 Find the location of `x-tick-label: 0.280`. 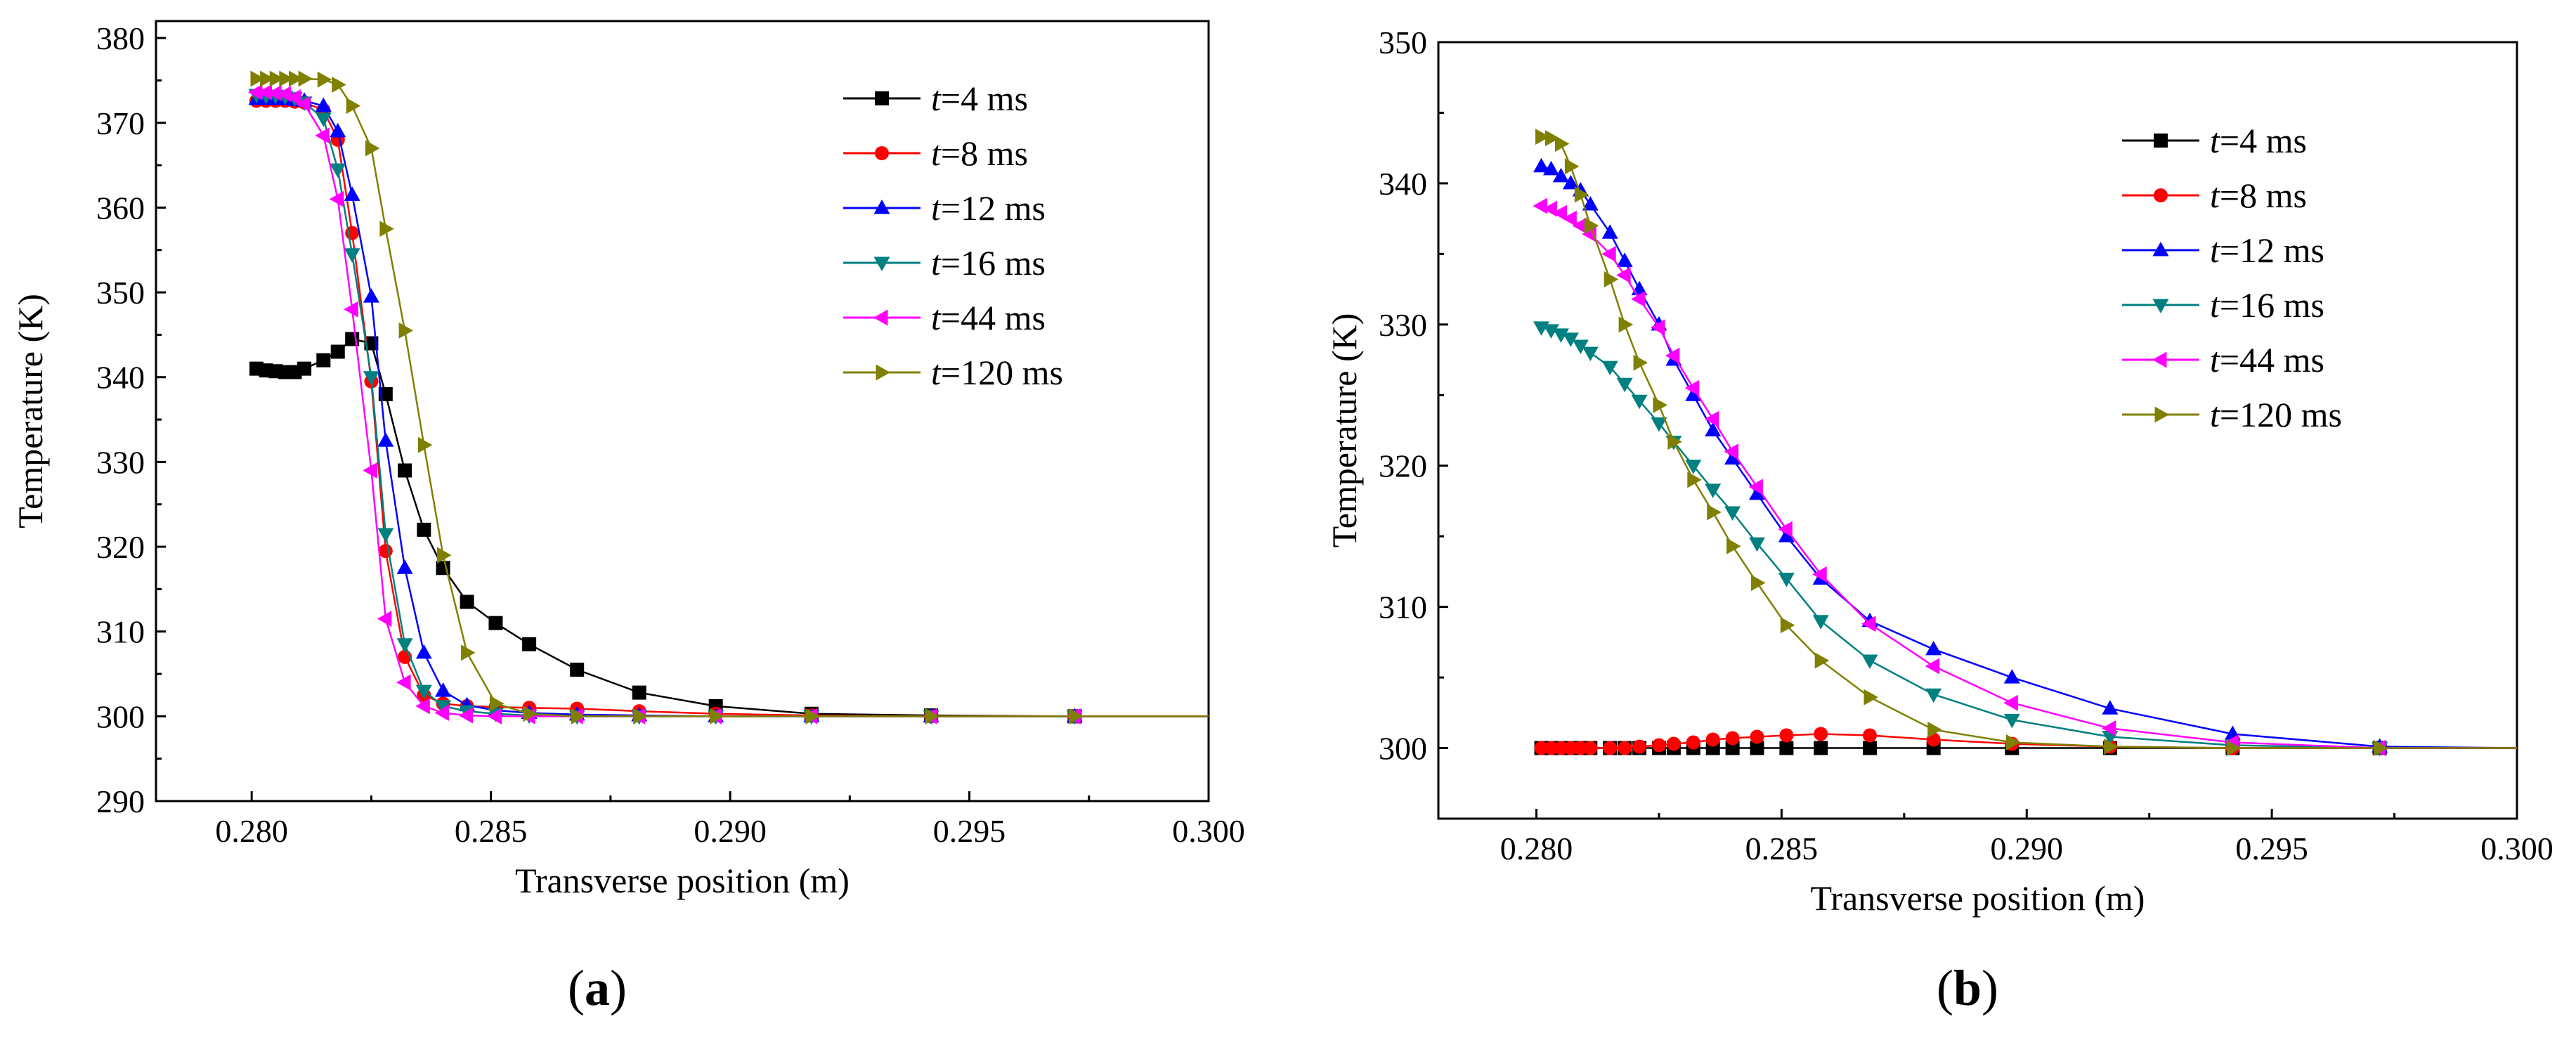

x-tick-label: 0.280 is located at coordinates (251, 831).